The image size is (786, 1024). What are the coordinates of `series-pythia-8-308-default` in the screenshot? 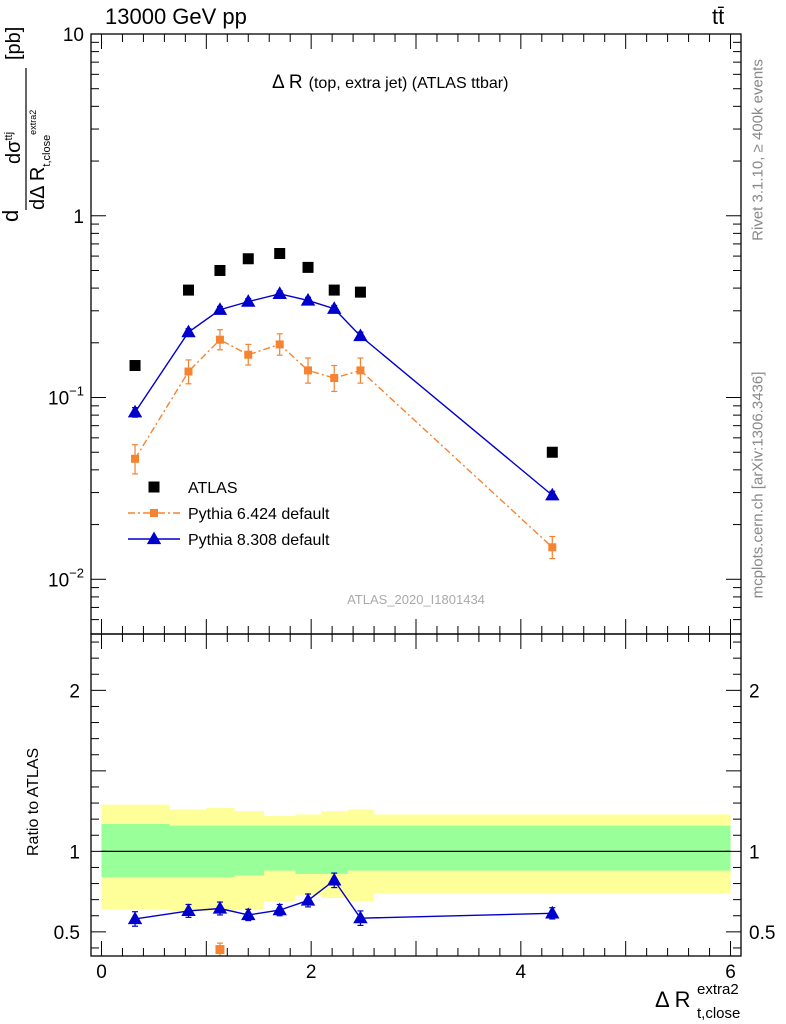 It's located at (343, 393).